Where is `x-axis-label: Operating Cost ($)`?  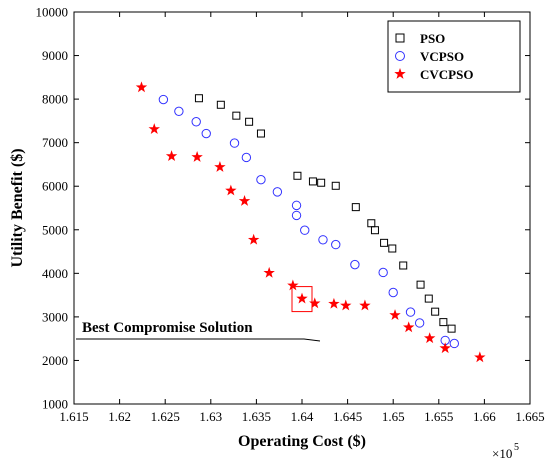 x-axis-label: Operating Cost ($) is located at coordinates (302, 441).